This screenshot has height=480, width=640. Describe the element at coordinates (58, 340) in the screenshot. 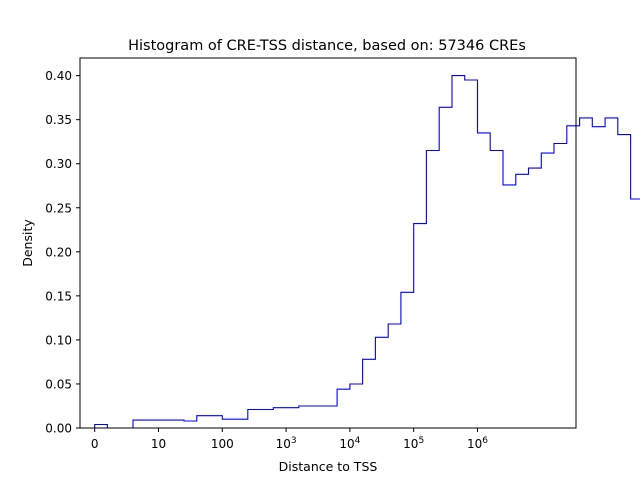

I see `y-tick-label: 0.10` at that location.